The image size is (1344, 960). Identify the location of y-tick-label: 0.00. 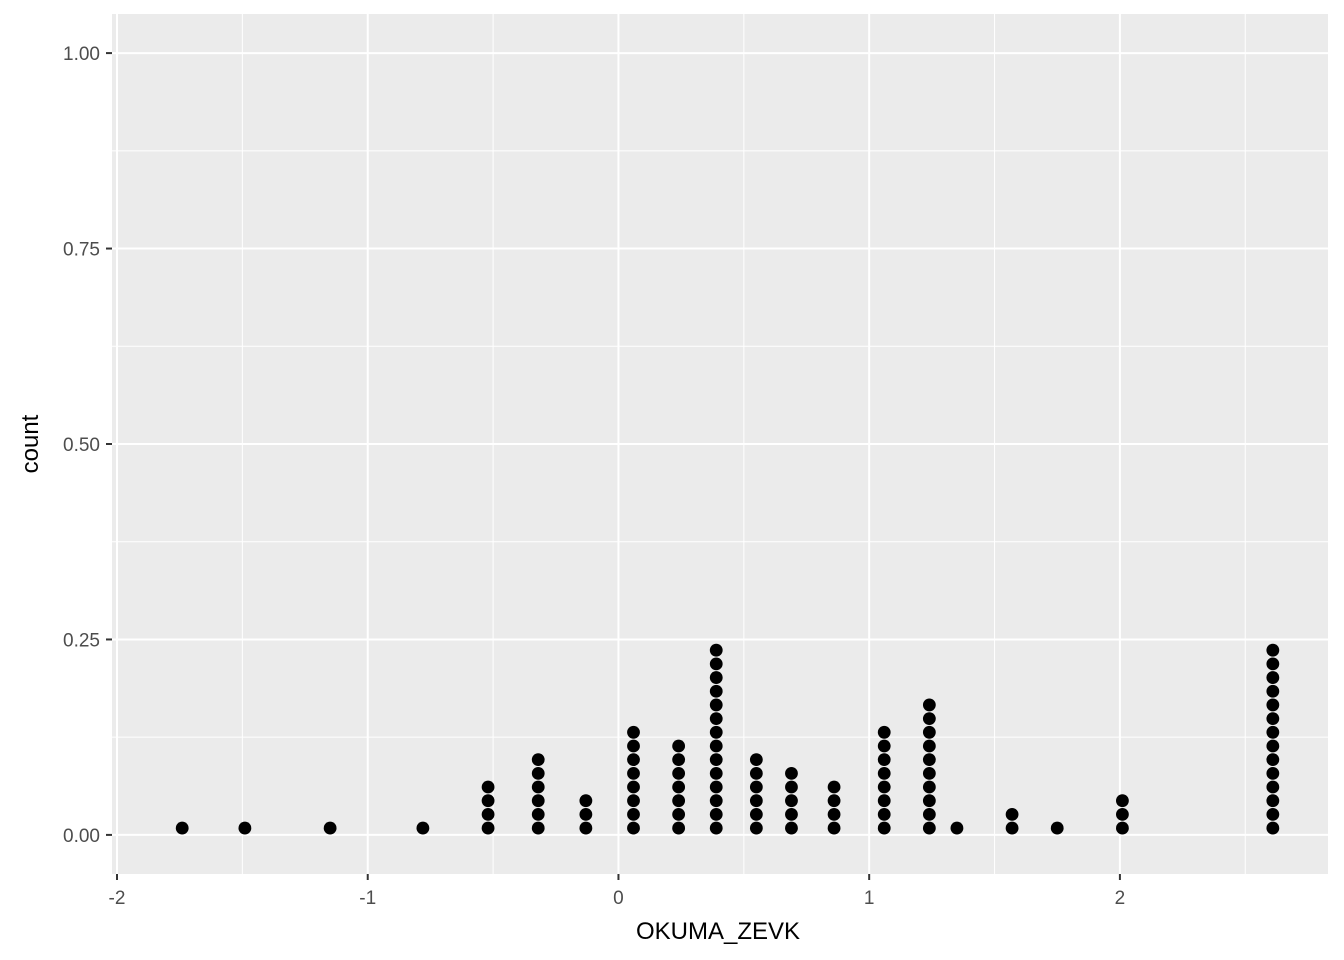
(81, 836).